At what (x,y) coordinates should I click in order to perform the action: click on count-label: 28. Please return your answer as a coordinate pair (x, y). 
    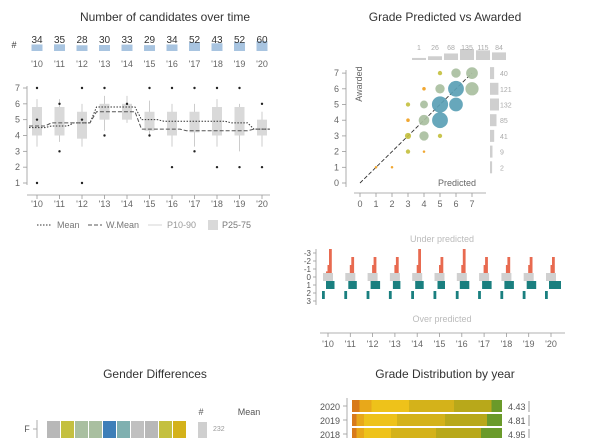
    Looking at the image, I should click on (82, 40).